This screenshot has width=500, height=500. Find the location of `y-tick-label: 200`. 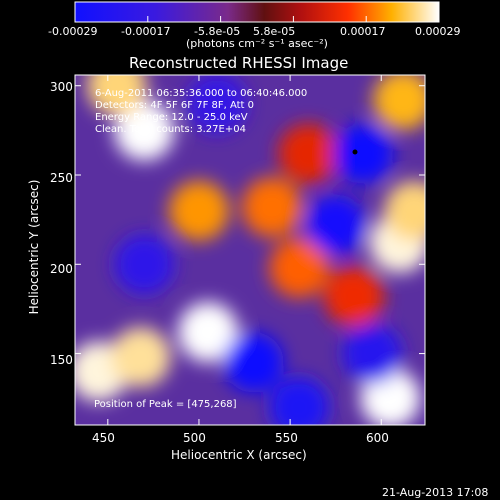

y-tick-label: 200 is located at coordinates (61, 269).